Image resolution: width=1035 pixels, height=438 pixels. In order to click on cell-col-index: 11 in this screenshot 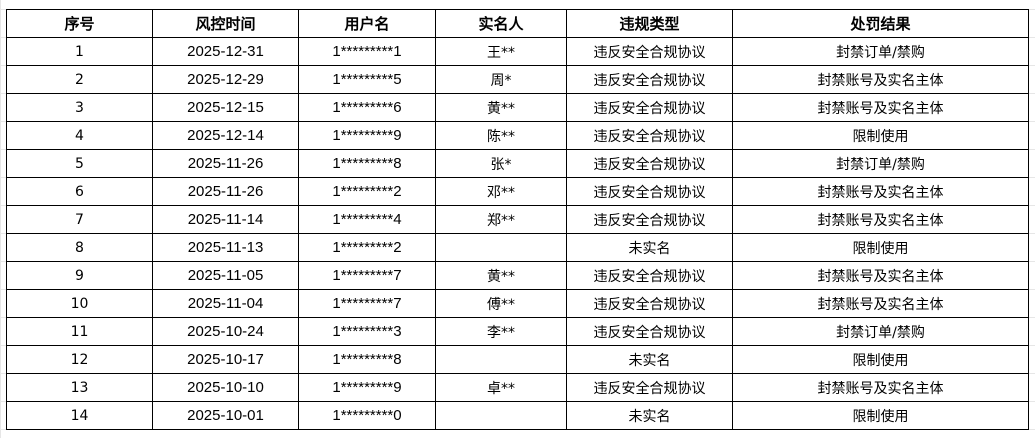, I will do `click(79, 331)`.